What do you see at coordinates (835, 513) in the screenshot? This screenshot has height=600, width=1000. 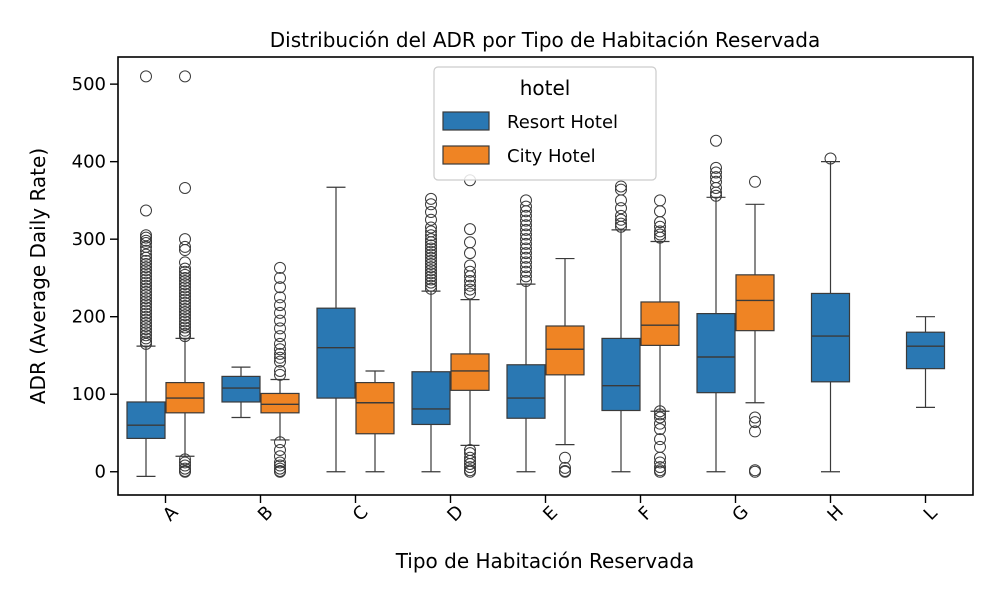 I see `x-tick-label: H` at bounding box center [835, 513].